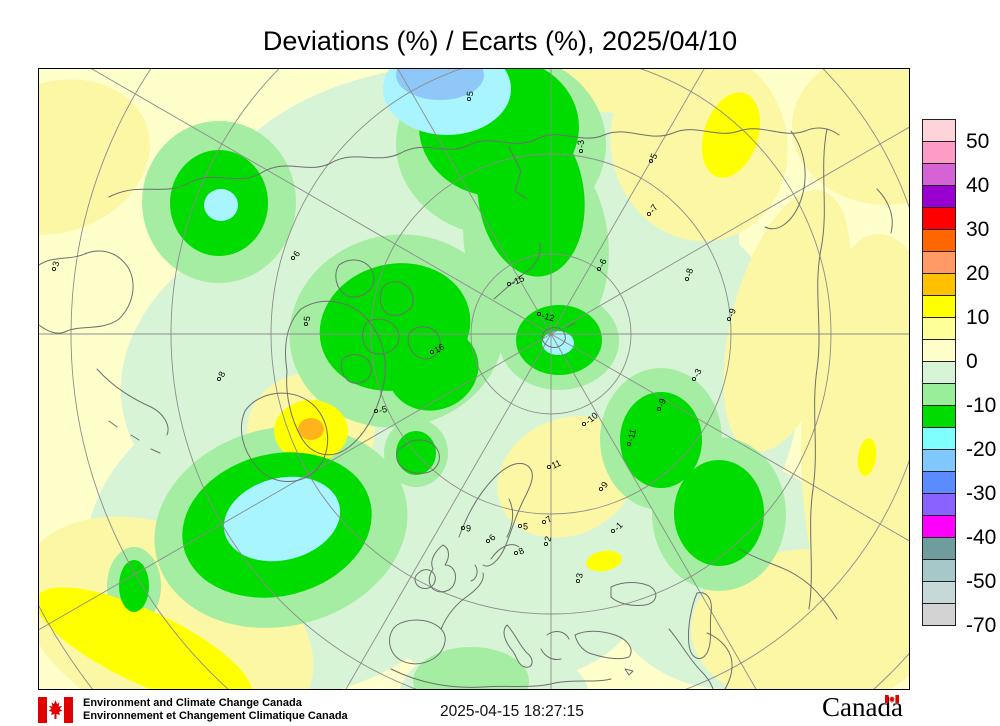 The height and width of the screenshot is (726, 1000). What do you see at coordinates (581, 144) in the screenshot?
I see `station-value: -3` at bounding box center [581, 144].